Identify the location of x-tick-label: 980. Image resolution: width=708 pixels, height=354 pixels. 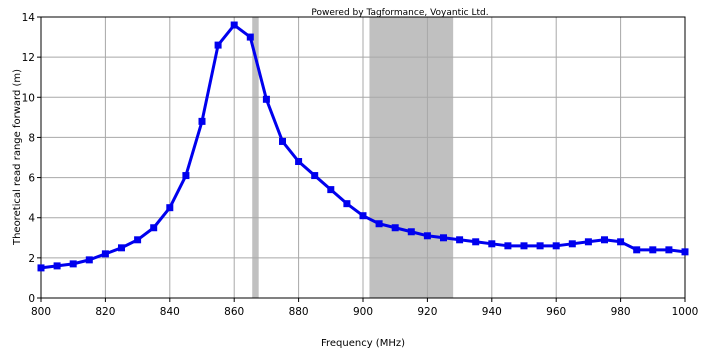
(621, 312).